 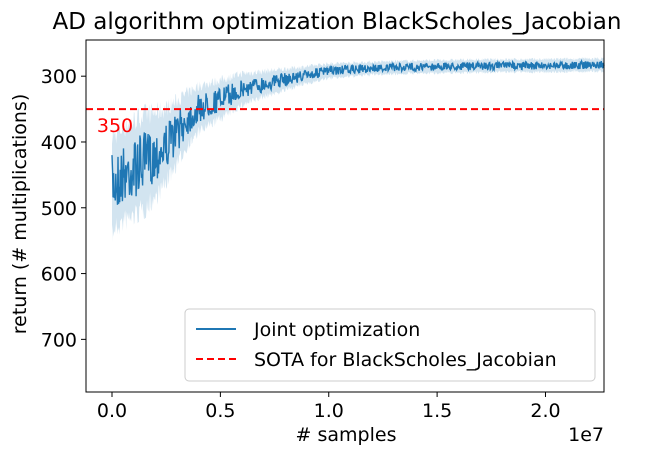 I want to click on sota-annotation: 350, so click(x=115, y=126).